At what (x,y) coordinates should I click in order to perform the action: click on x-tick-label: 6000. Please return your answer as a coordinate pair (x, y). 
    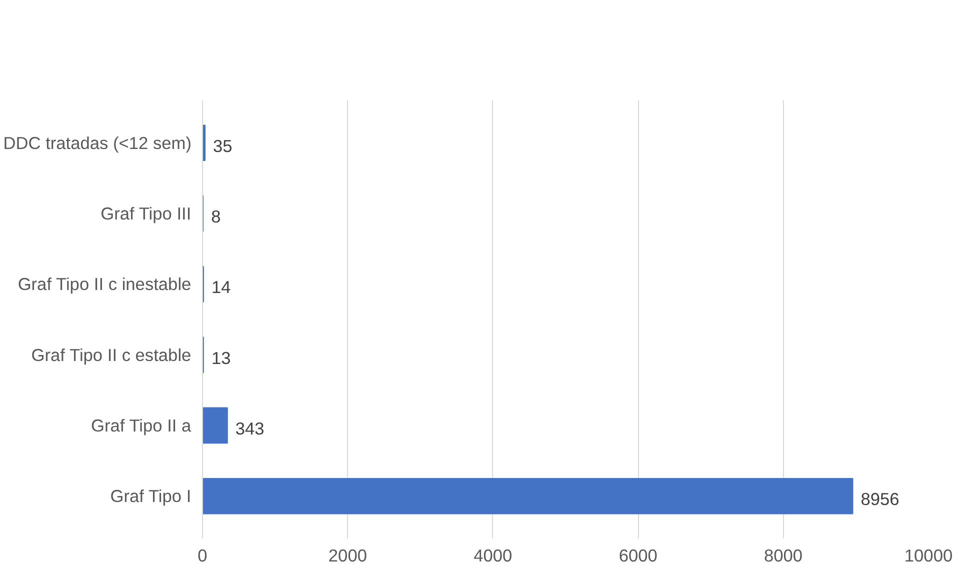
    Looking at the image, I should click on (638, 556).